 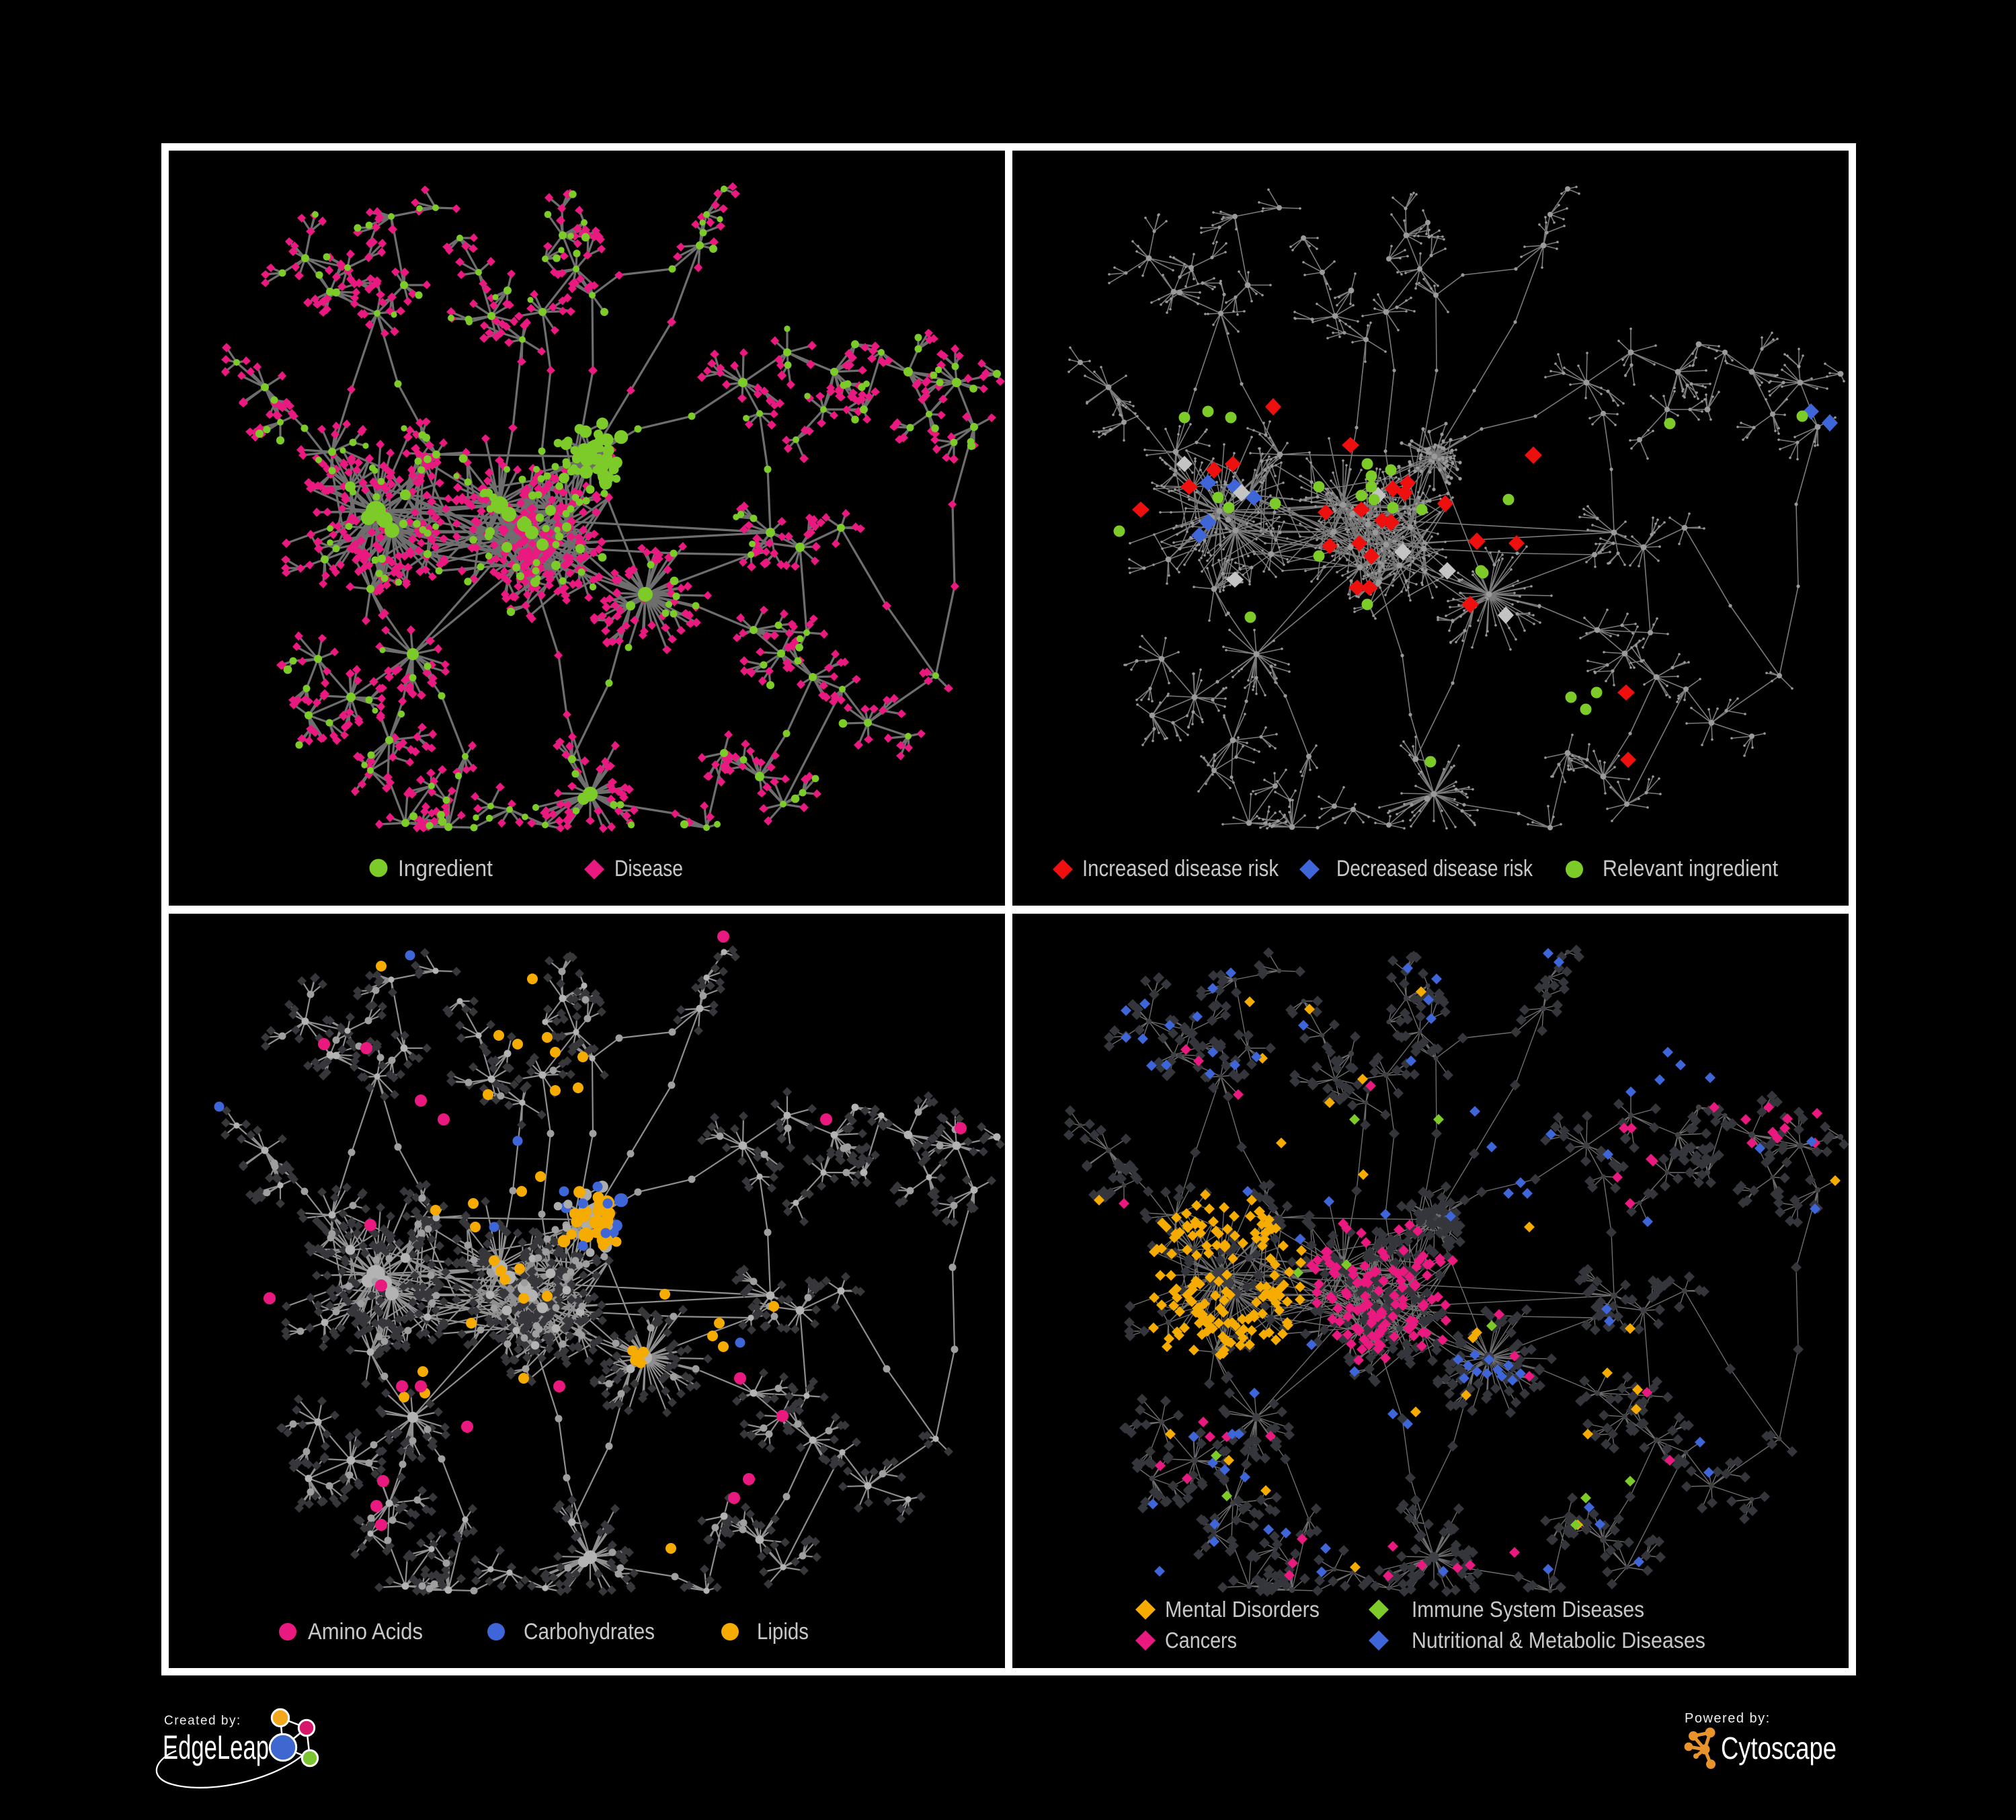 I want to click on svg-text: Amino Acids, so click(x=365, y=1632).